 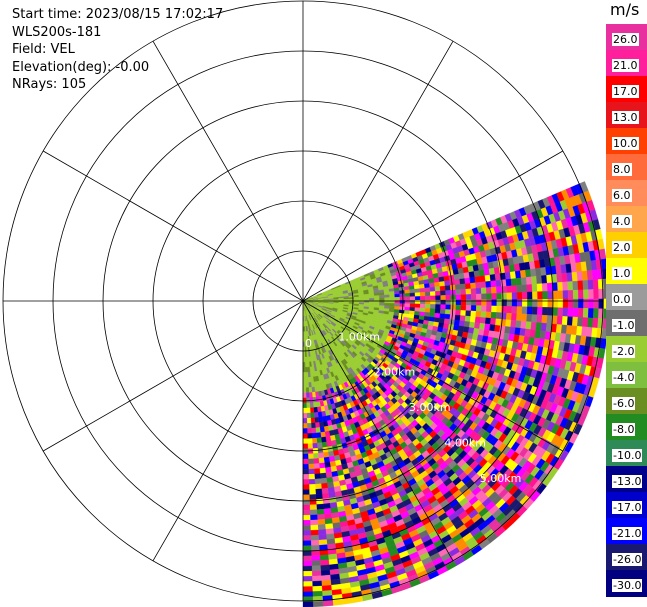 What do you see at coordinates (627, 585) in the screenshot?
I see `colorbar-tick-label: -30.0` at bounding box center [627, 585].